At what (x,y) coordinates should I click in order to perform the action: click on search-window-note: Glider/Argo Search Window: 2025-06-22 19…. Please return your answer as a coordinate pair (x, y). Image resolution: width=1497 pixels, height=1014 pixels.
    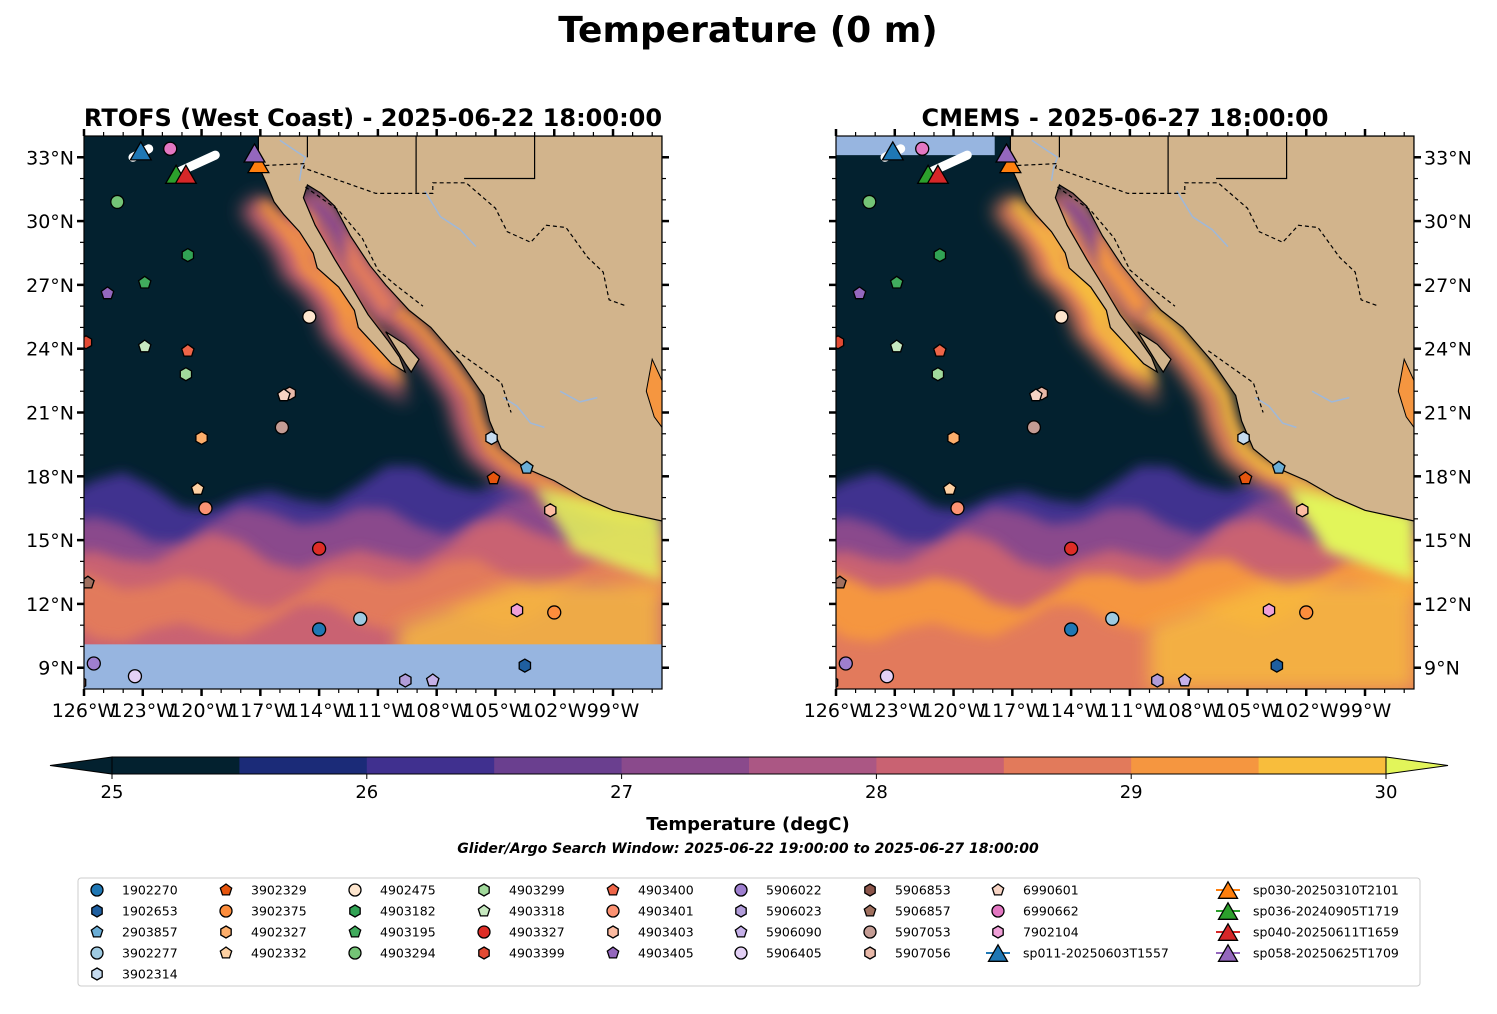
    Looking at the image, I should click on (748, 849).